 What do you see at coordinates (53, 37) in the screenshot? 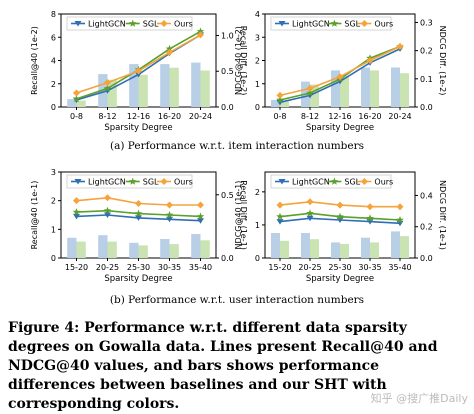
I see `y-tick-label: 6` at bounding box center [53, 37].